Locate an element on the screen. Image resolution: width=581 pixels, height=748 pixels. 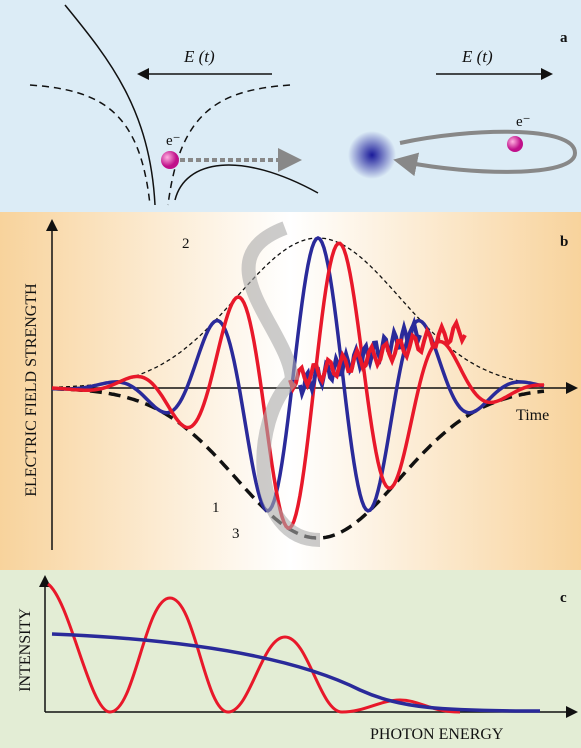
axis-title: Time is located at coordinates (532, 415).